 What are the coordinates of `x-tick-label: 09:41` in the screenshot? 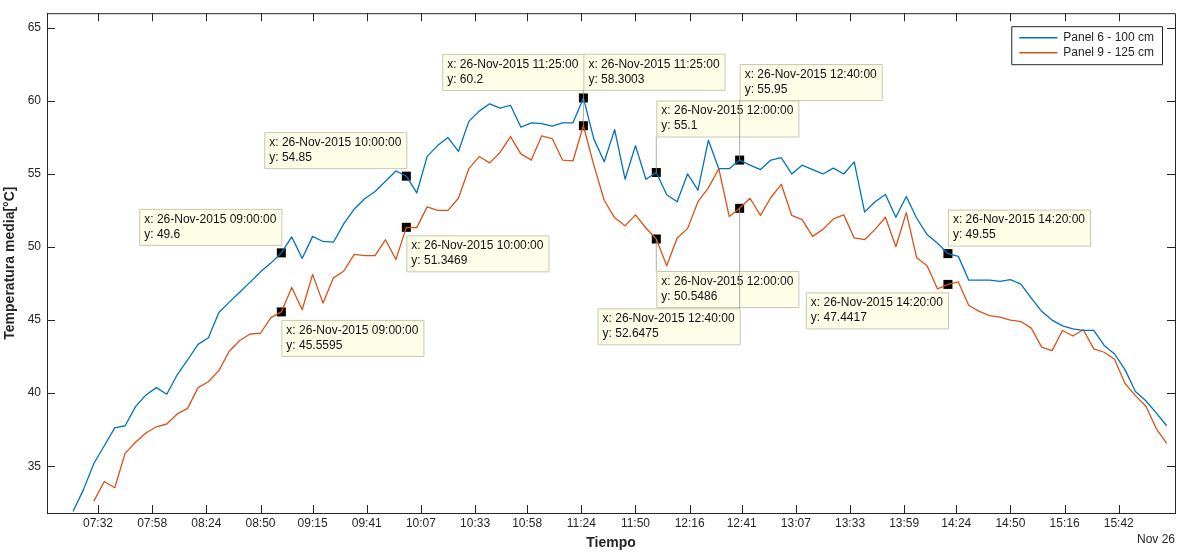 It's located at (367, 522).